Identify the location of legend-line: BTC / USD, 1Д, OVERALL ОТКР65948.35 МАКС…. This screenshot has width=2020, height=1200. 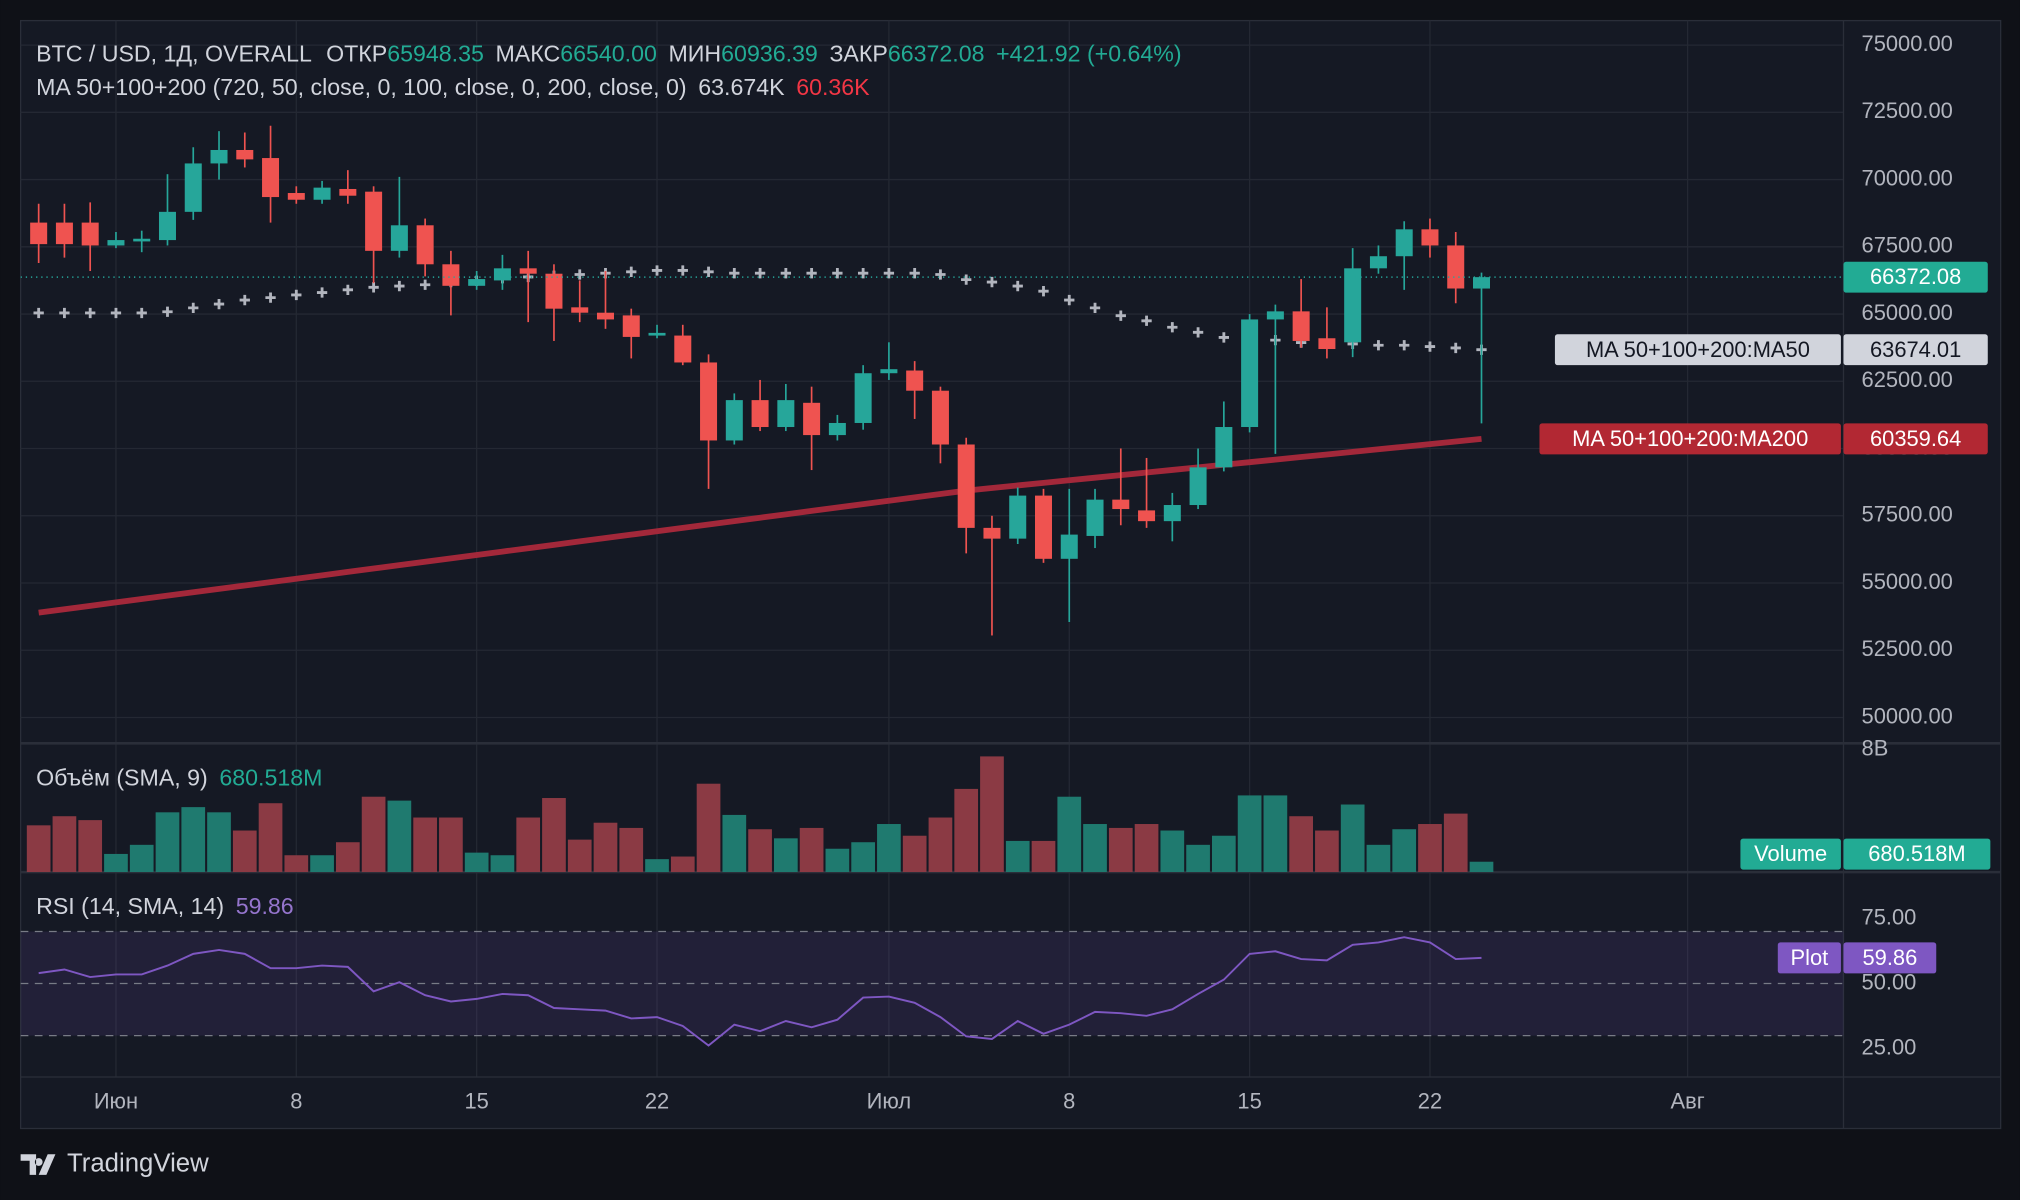
(609, 54).